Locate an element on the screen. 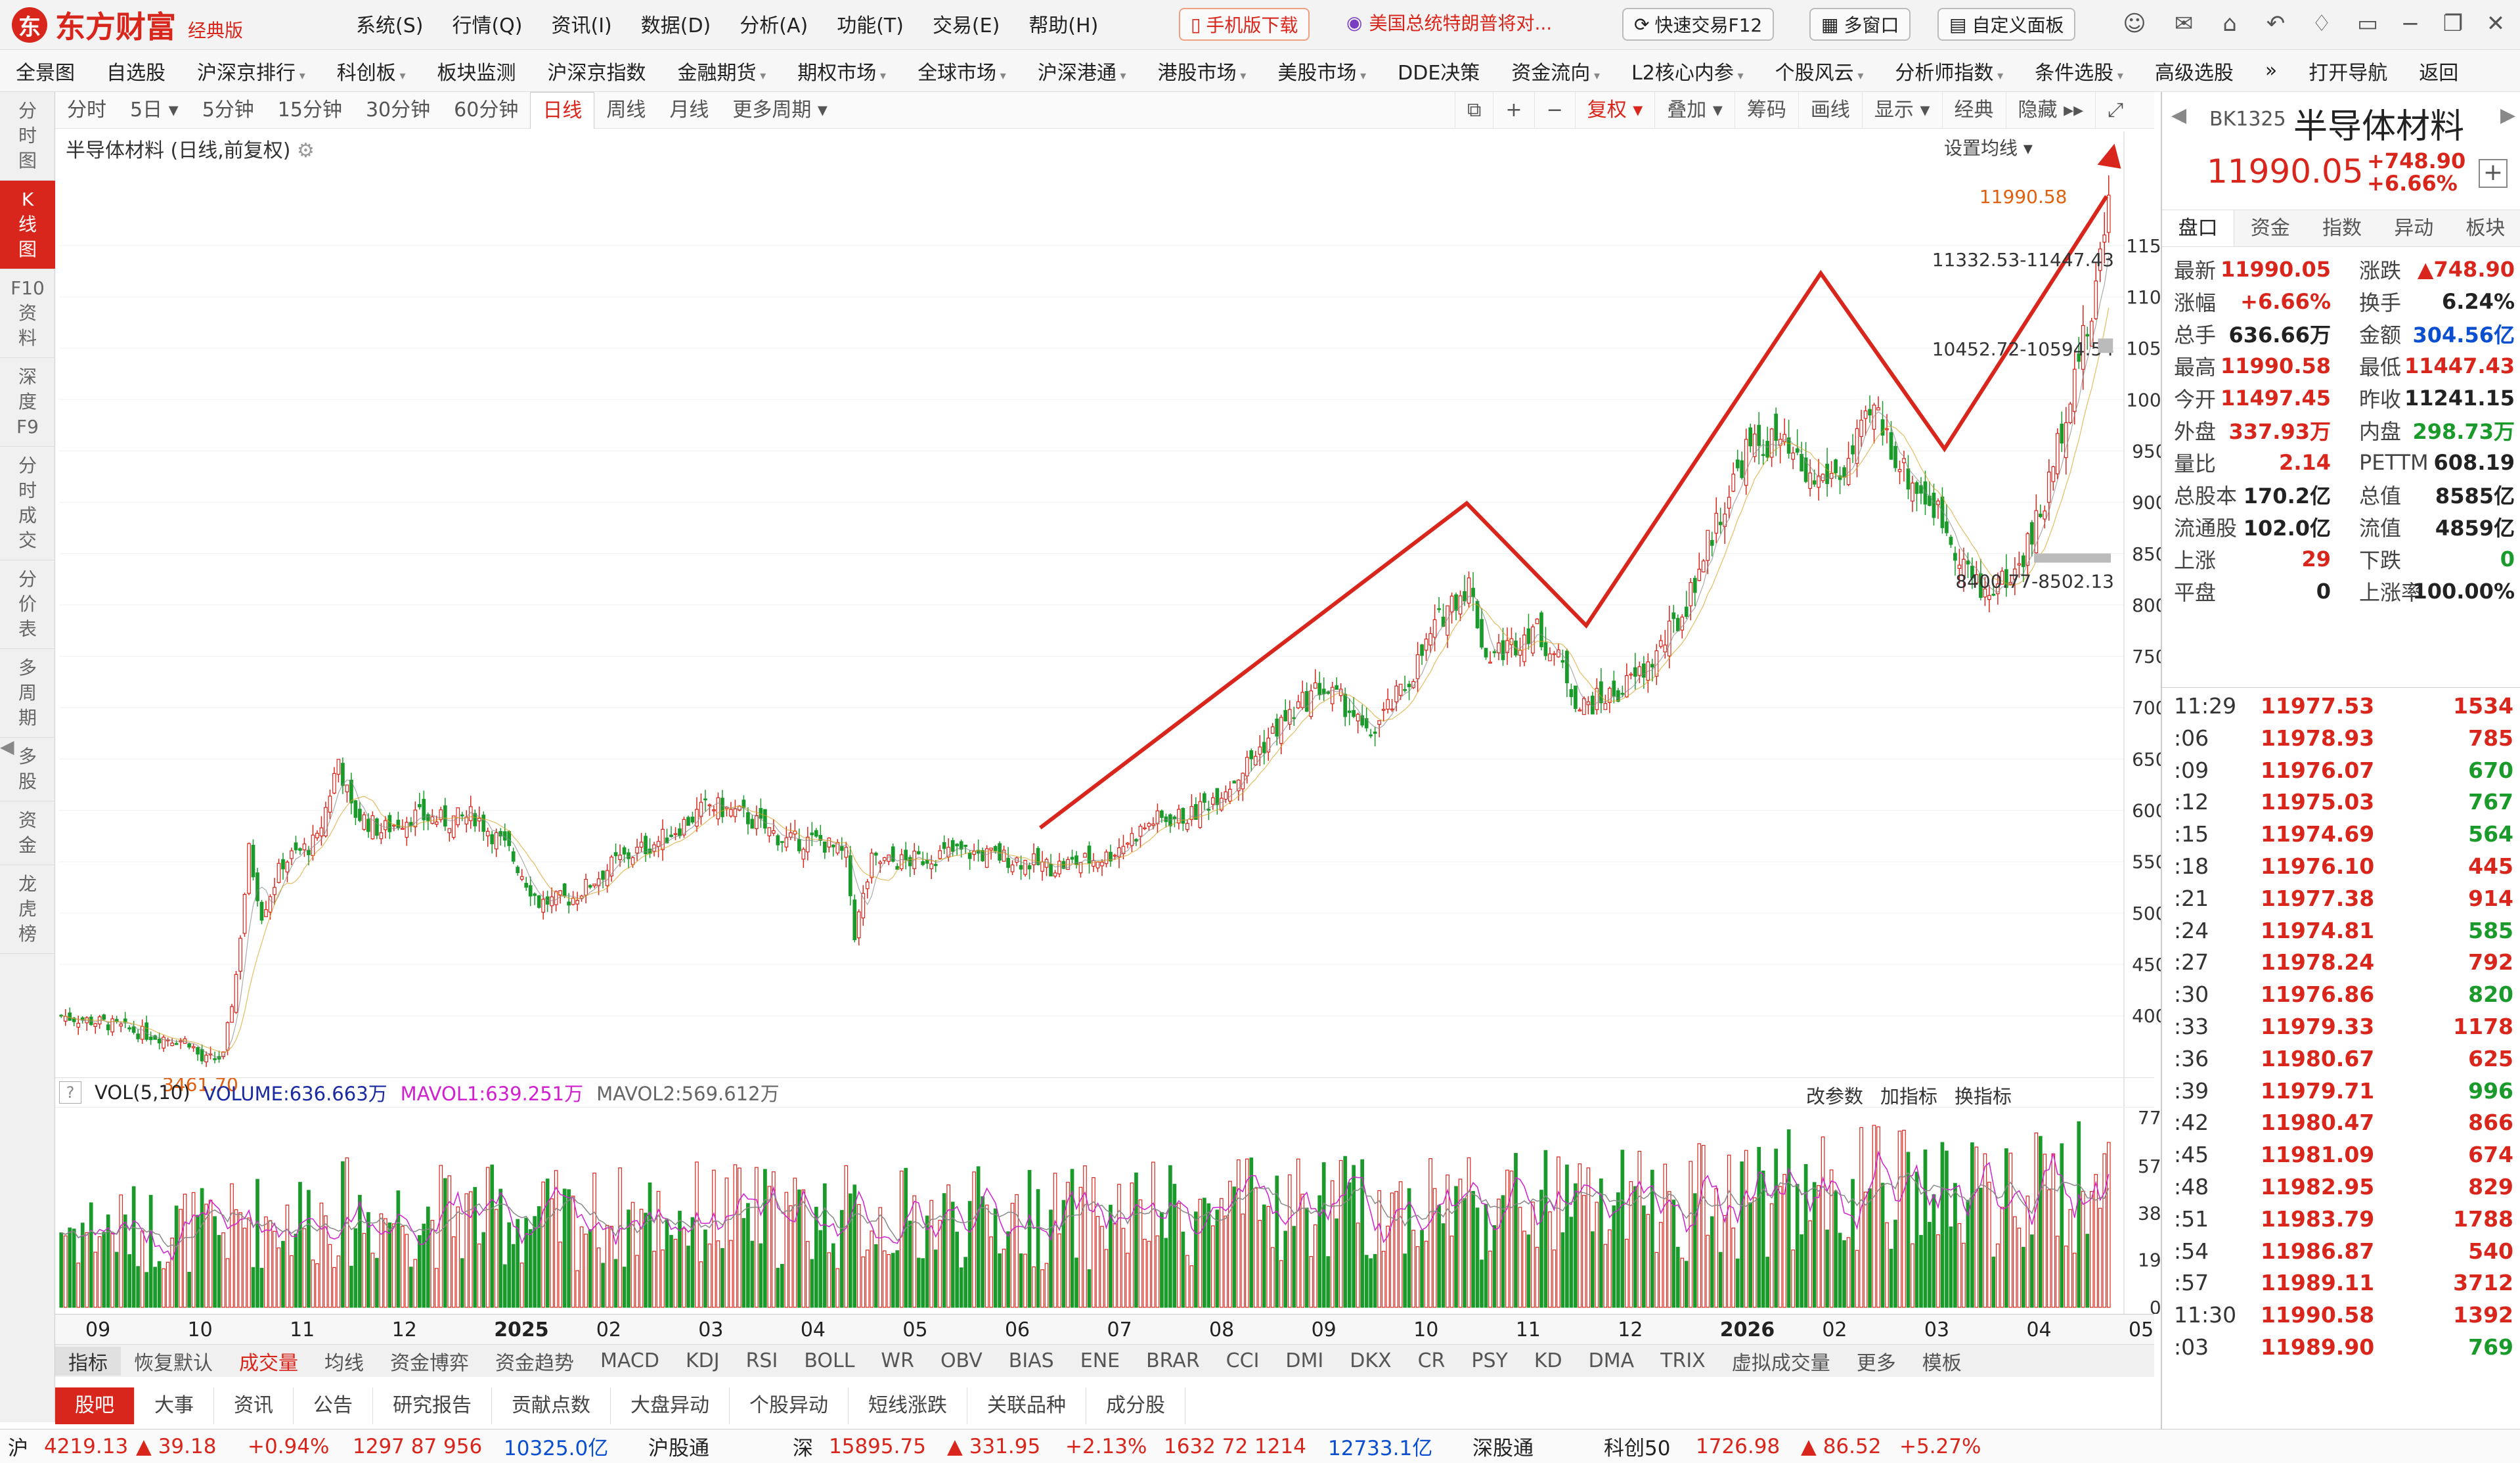  nav-item: 沪深京排行 is located at coordinates (251, 71).